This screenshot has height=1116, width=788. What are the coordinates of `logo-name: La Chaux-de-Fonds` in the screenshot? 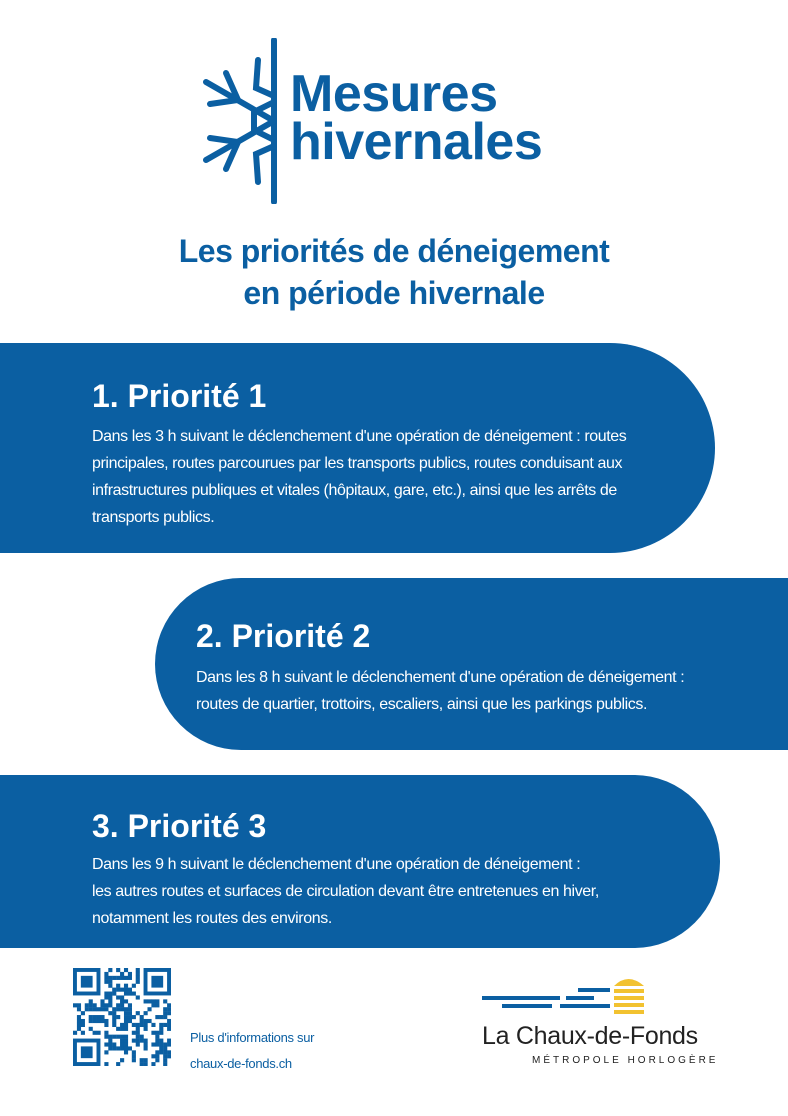 It's located at (590, 1036).